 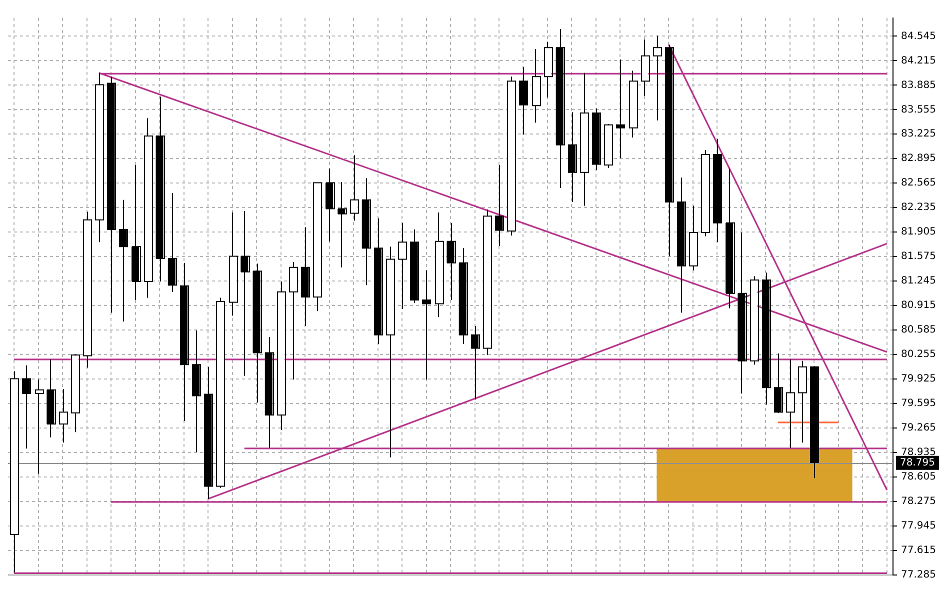 What do you see at coordinates (918, 452) in the screenshot?
I see `y-tick-label: 78.935` at bounding box center [918, 452].